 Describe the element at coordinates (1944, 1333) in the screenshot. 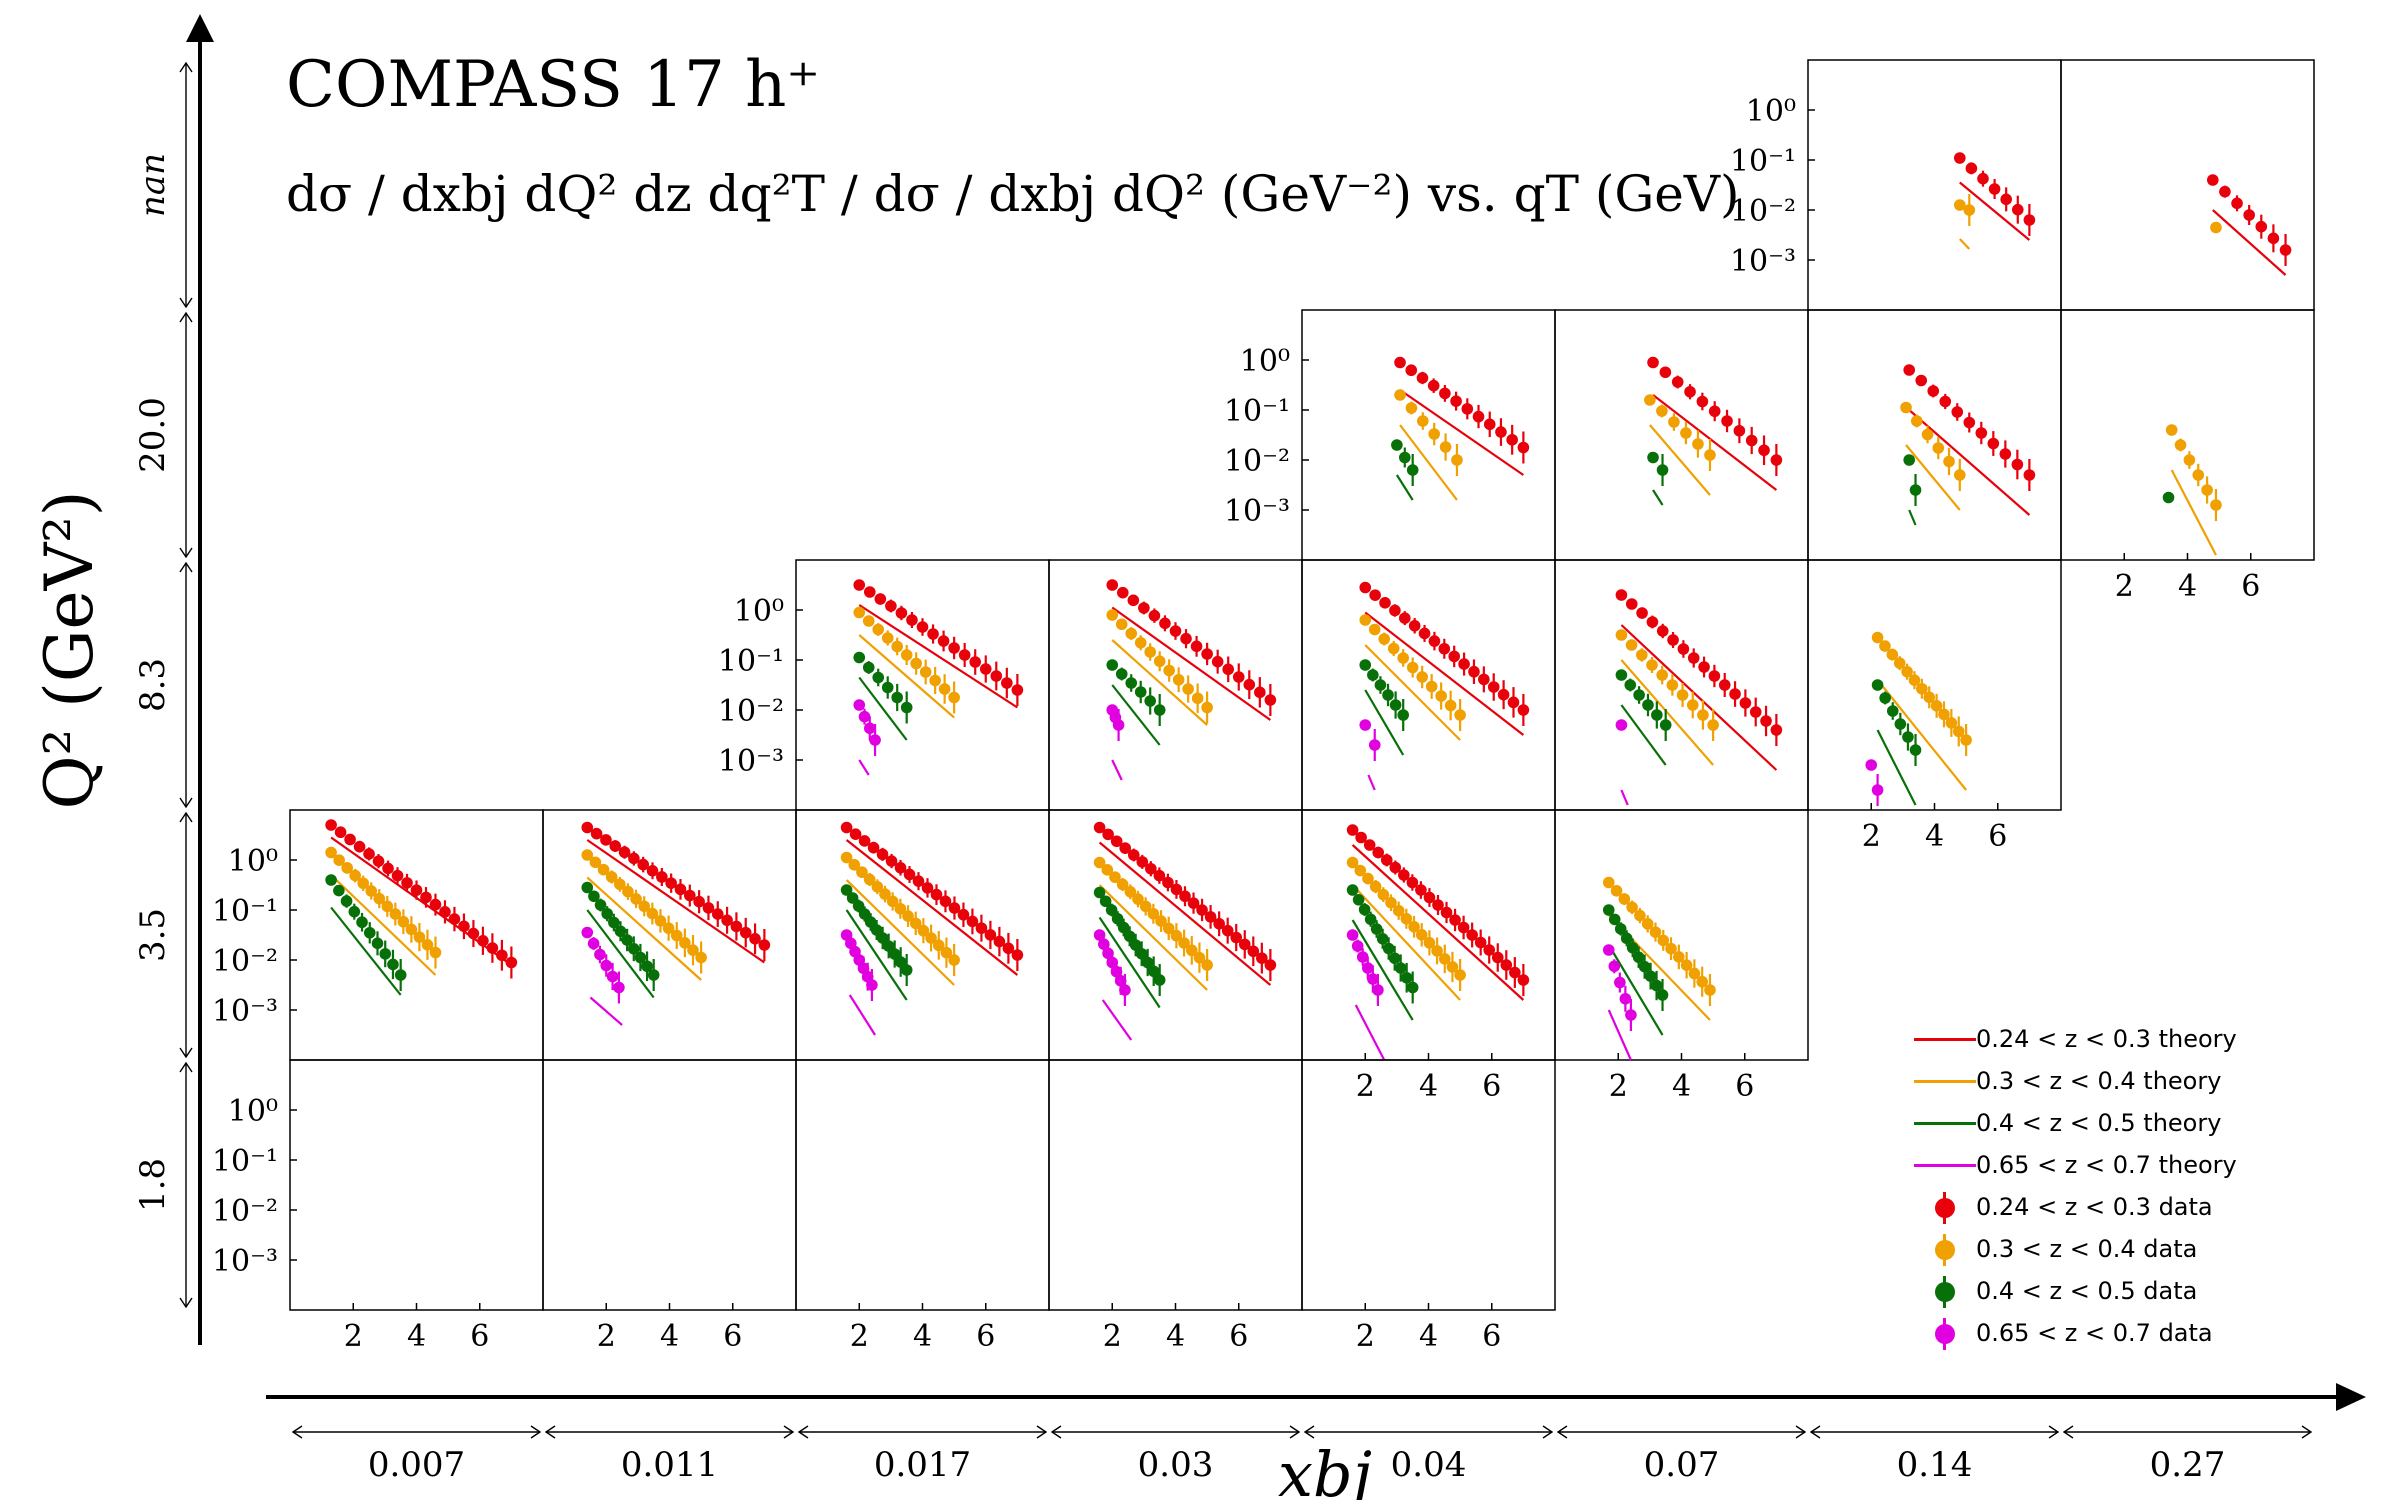

I see `legend-marker-swatch` at that location.